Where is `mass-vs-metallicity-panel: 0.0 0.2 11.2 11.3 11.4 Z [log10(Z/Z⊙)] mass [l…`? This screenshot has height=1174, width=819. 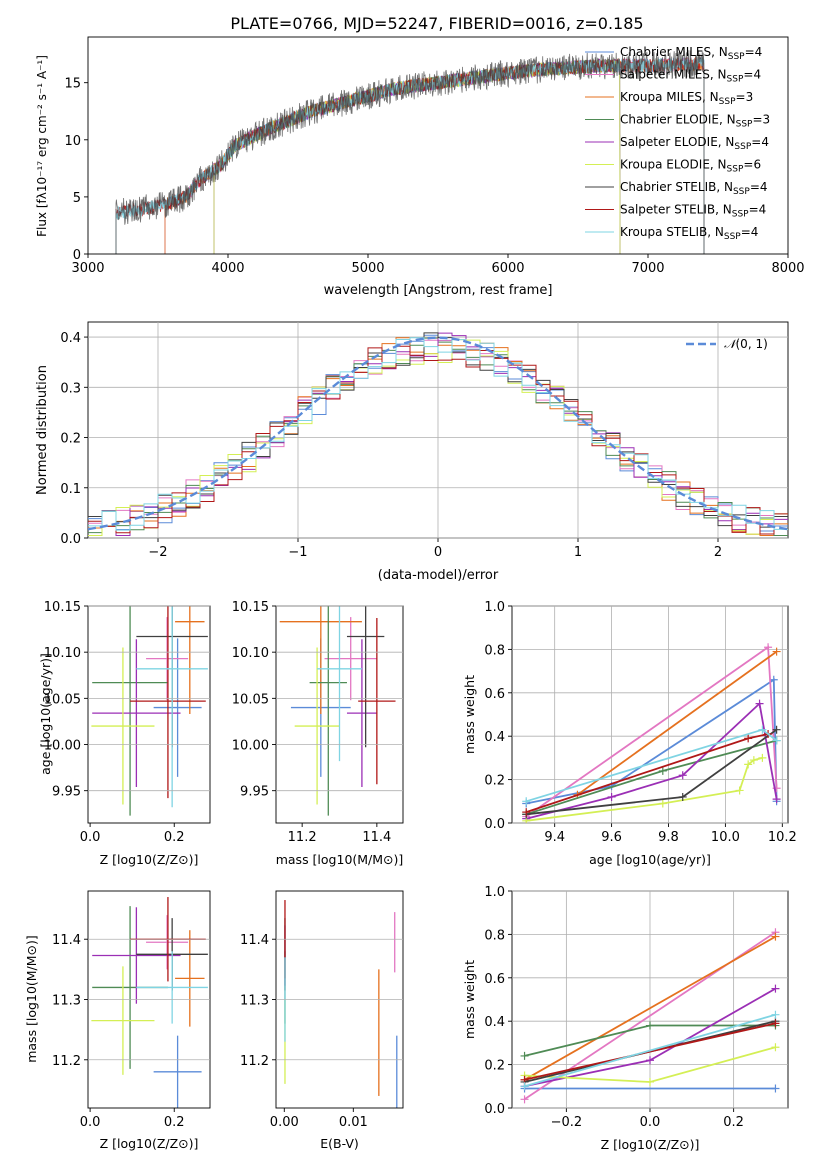 mass-vs-metallicity-panel: 0.0 0.2 11.2 11.3 11.4 Z [log10(Z/Z⊙)] mass [l… is located at coordinates (117, 1020).